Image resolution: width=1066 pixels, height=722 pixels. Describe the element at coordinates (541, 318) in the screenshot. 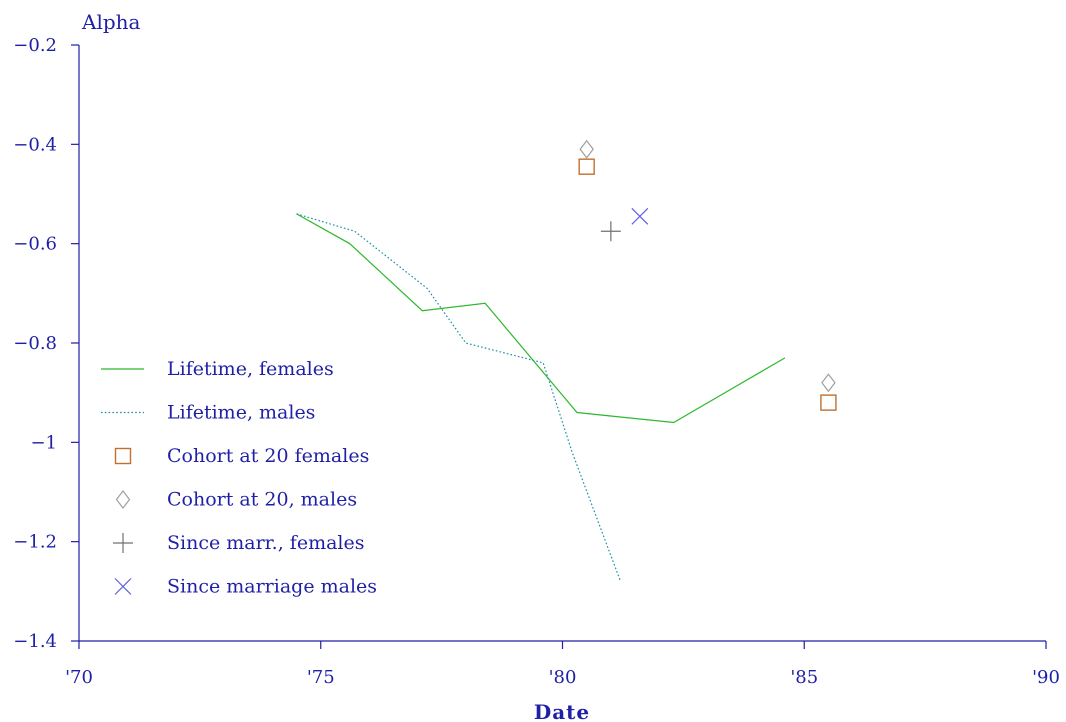

I see `series-line-lifetime-females` at that location.